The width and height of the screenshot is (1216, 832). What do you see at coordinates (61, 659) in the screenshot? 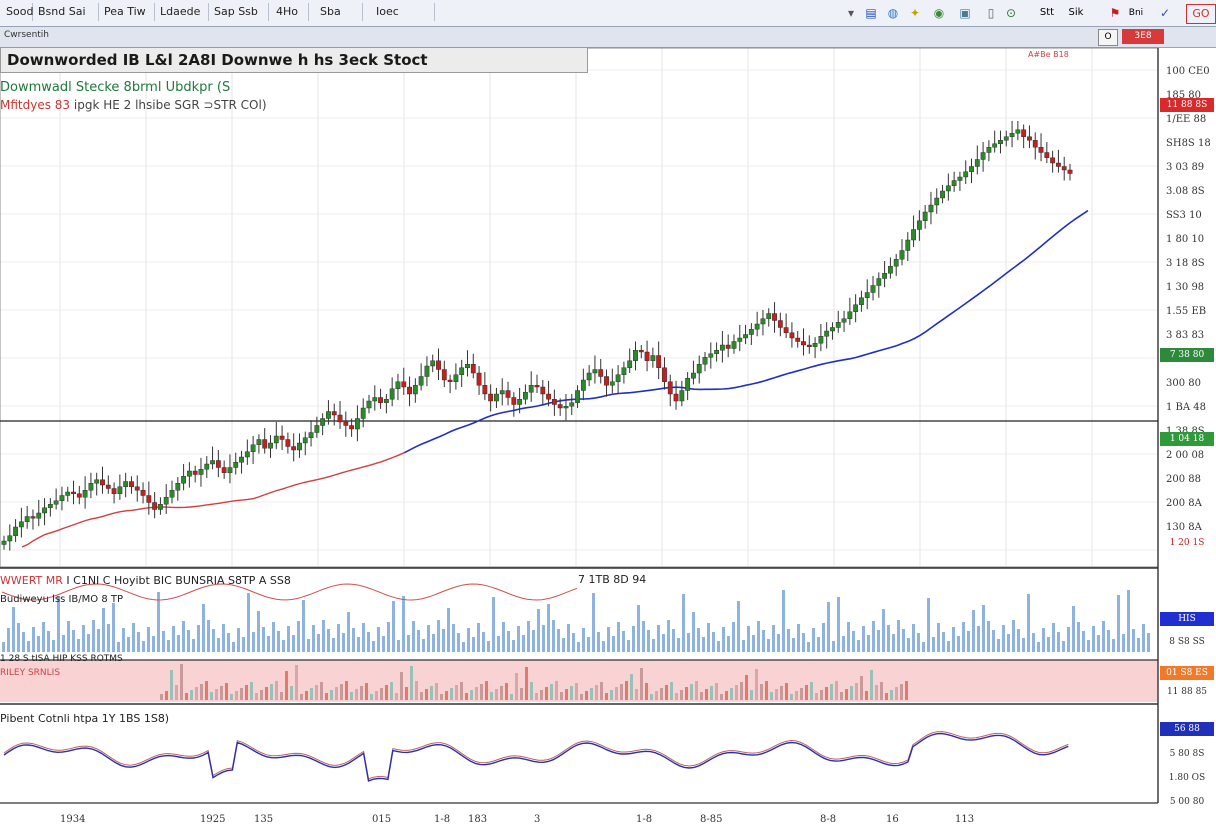
I see `pink-panel-label: 1 28 S tISA HIP KSS ROTMS` at bounding box center [61, 659].